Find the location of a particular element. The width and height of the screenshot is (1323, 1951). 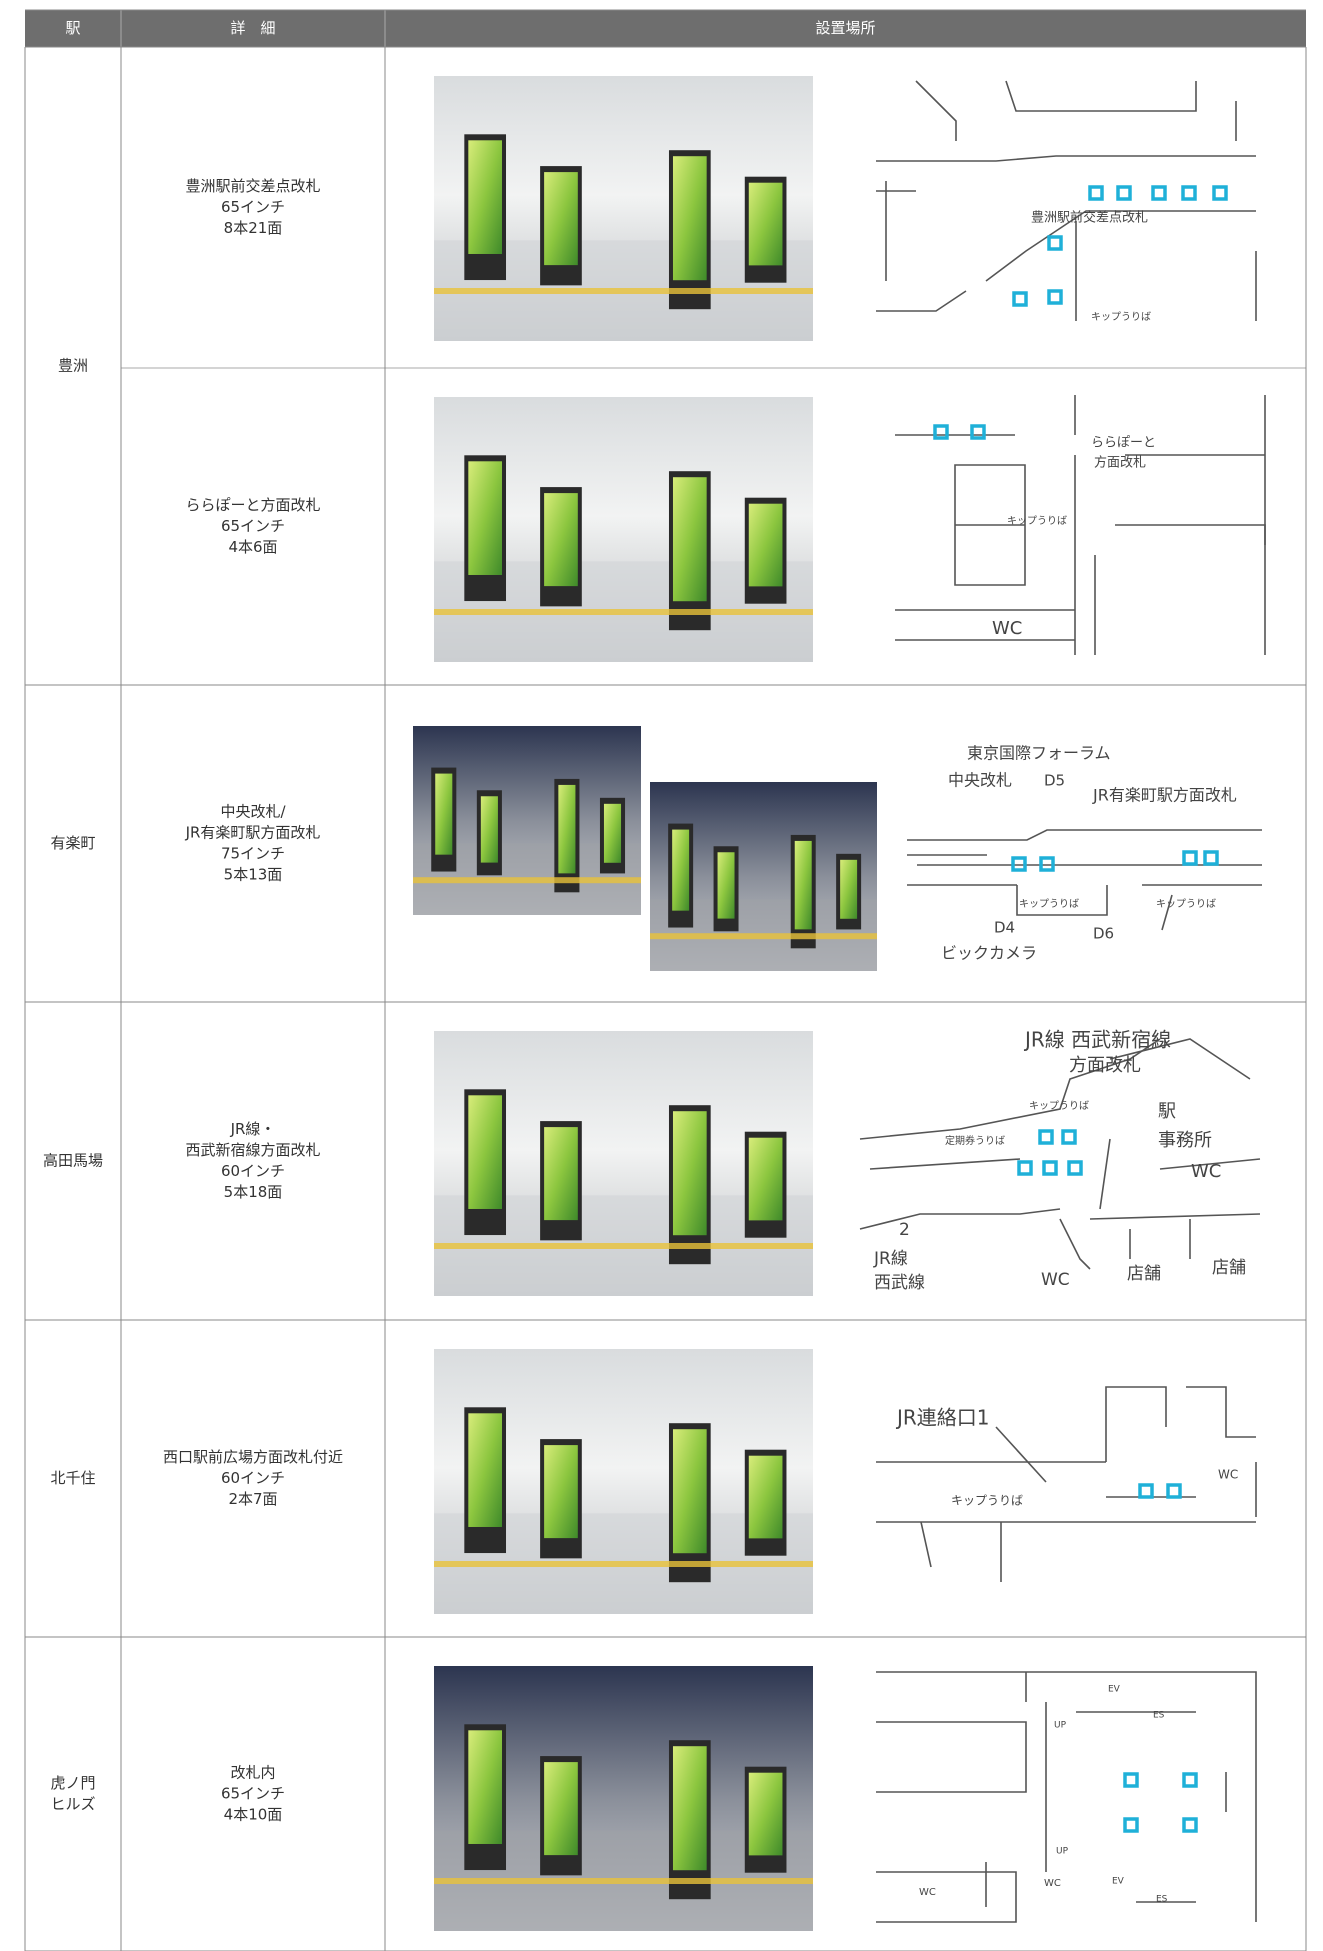

map-label: D6 is located at coordinates (1103, 934).